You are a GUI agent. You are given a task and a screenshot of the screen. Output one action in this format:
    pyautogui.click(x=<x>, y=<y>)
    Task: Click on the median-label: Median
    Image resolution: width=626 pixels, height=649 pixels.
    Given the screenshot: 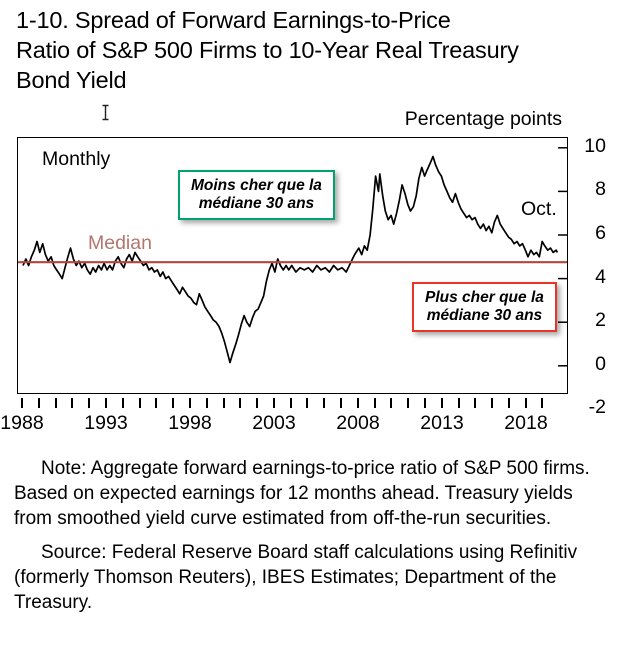 What is the action you would take?
    pyautogui.click(x=120, y=243)
    